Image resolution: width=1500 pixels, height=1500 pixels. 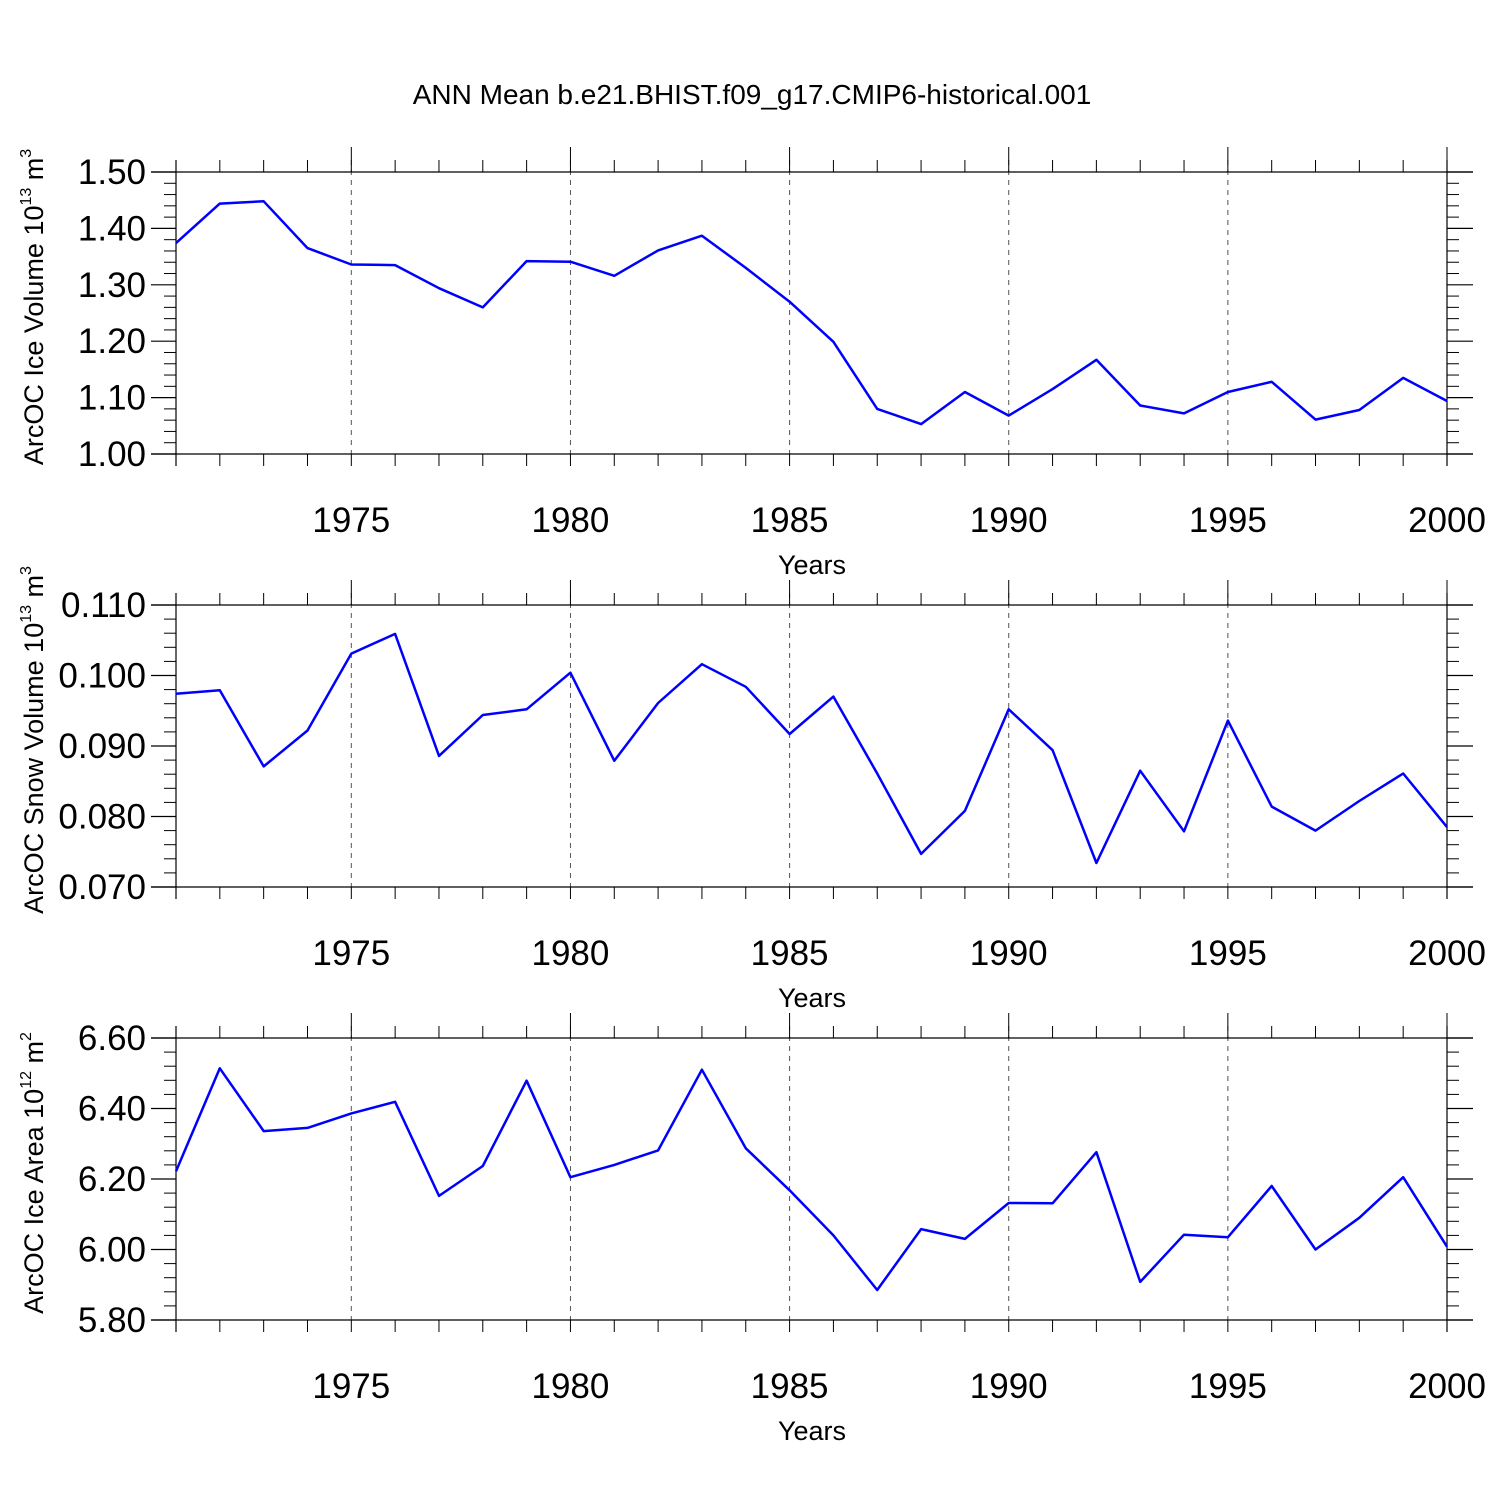 What do you see at coordinates (102, 817) in the screenshot?
I see `y-tick-label: 0.080` at bounding box center [102, 817].